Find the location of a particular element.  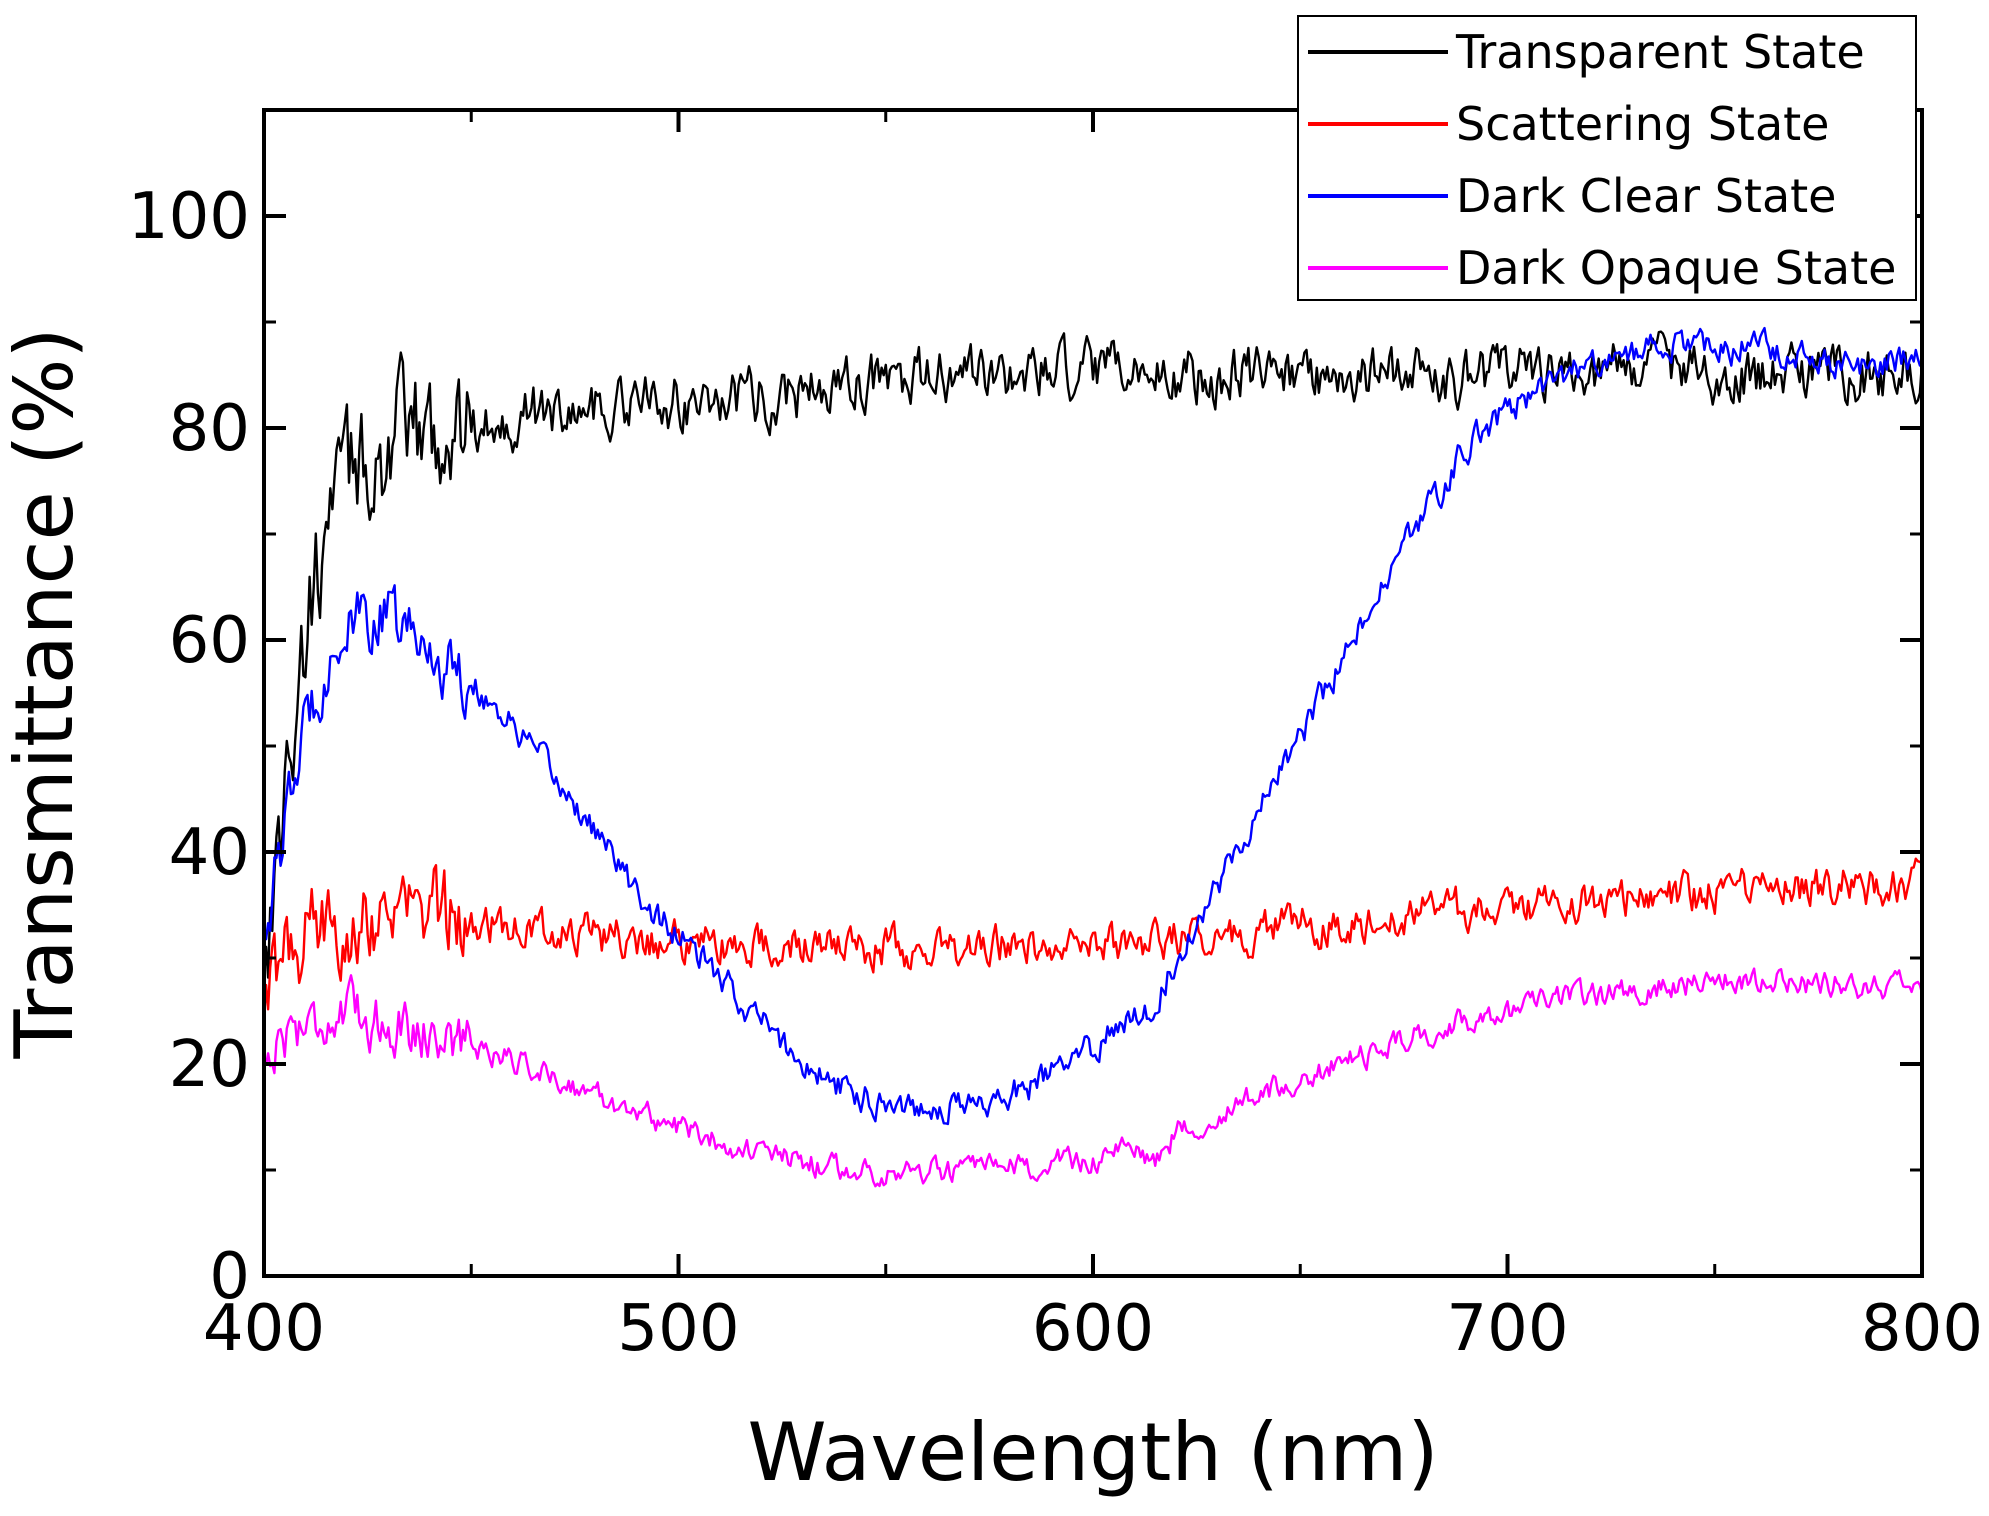

legend-label-dark-clear: Dark Clear State is located at coordinates (1646, 196).